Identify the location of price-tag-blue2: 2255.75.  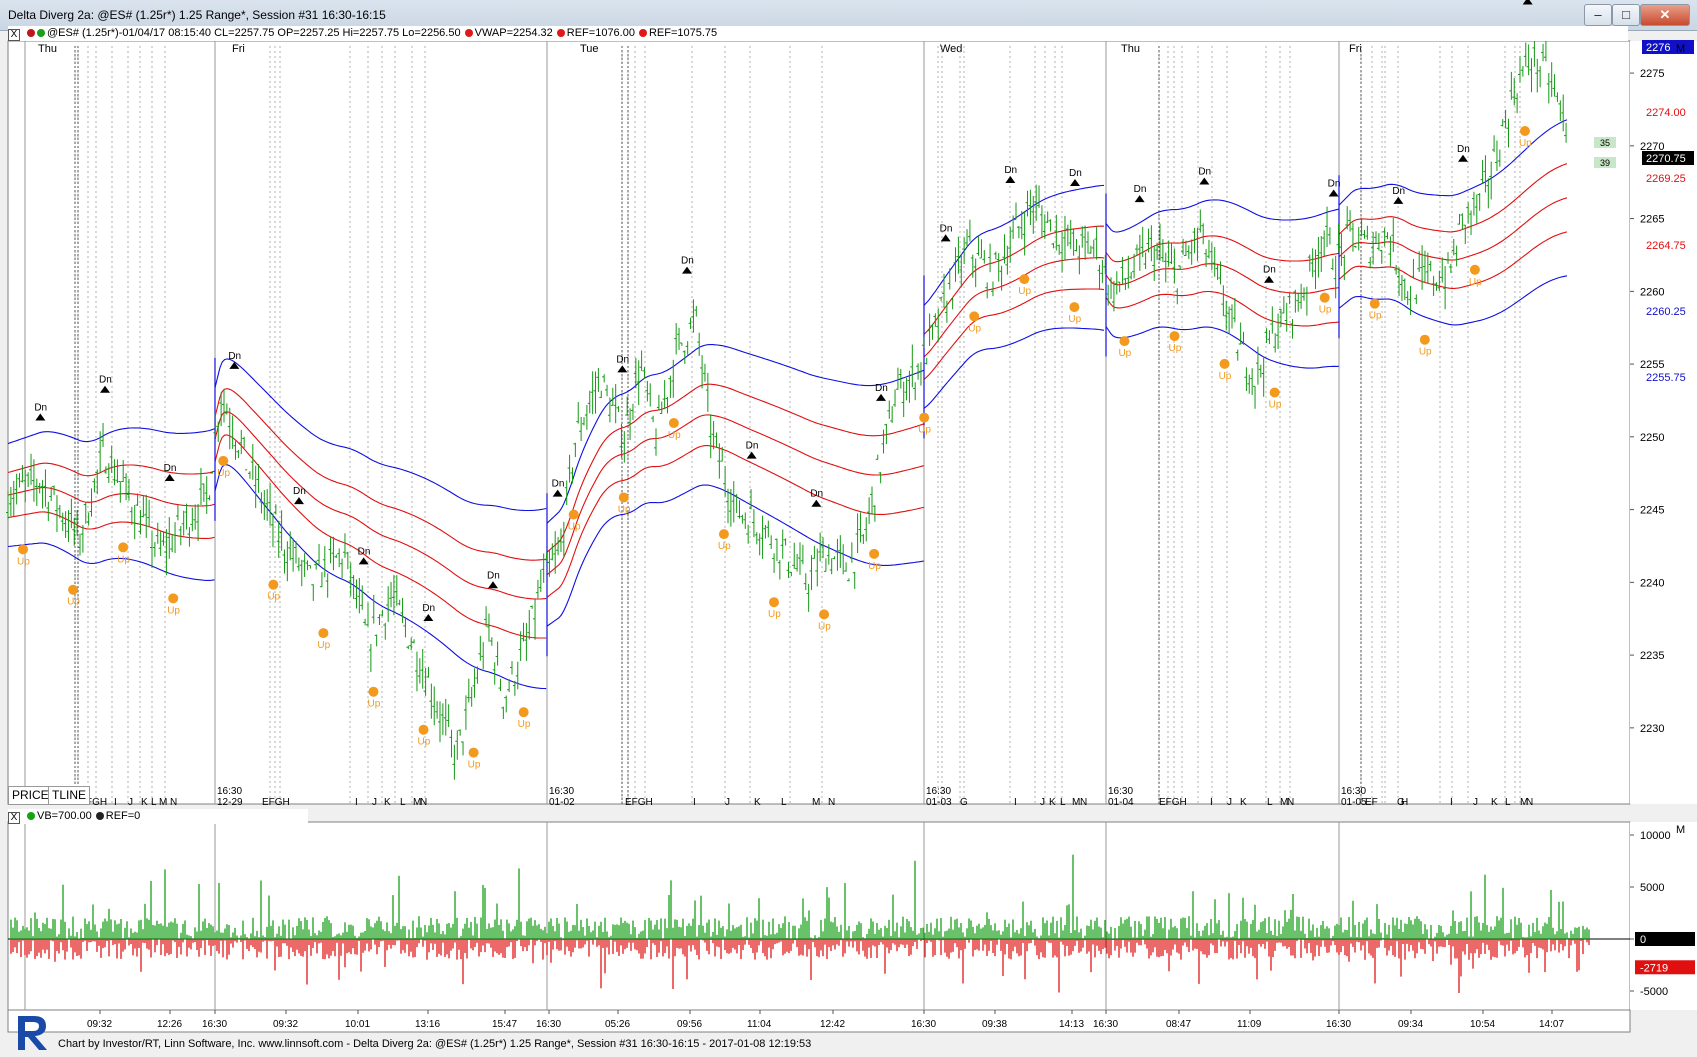
(1666, 378).